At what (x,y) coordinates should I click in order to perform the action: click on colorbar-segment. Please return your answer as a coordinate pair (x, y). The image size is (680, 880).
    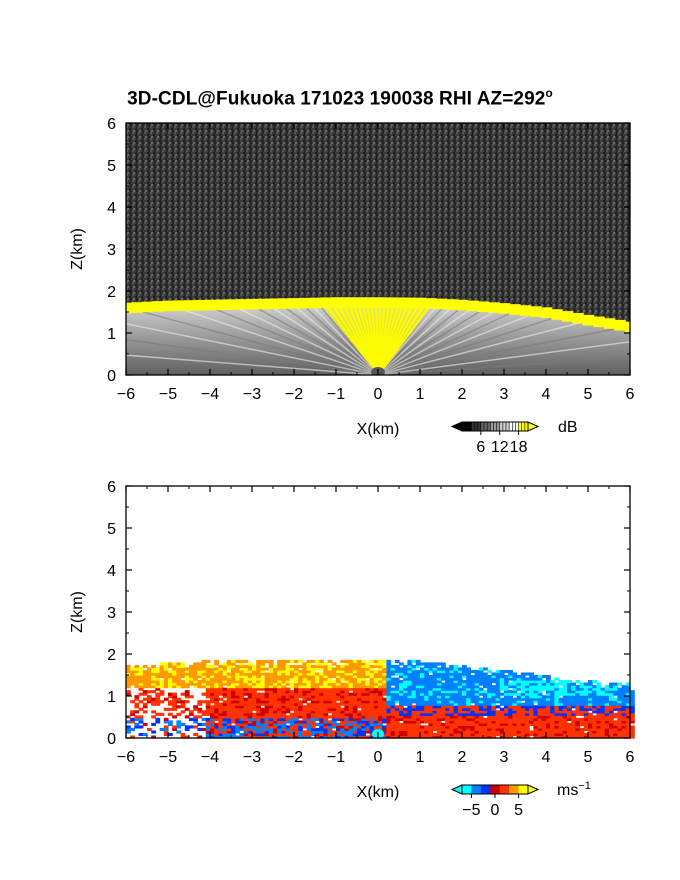
    Looking at the image, I should click on (514, 426).